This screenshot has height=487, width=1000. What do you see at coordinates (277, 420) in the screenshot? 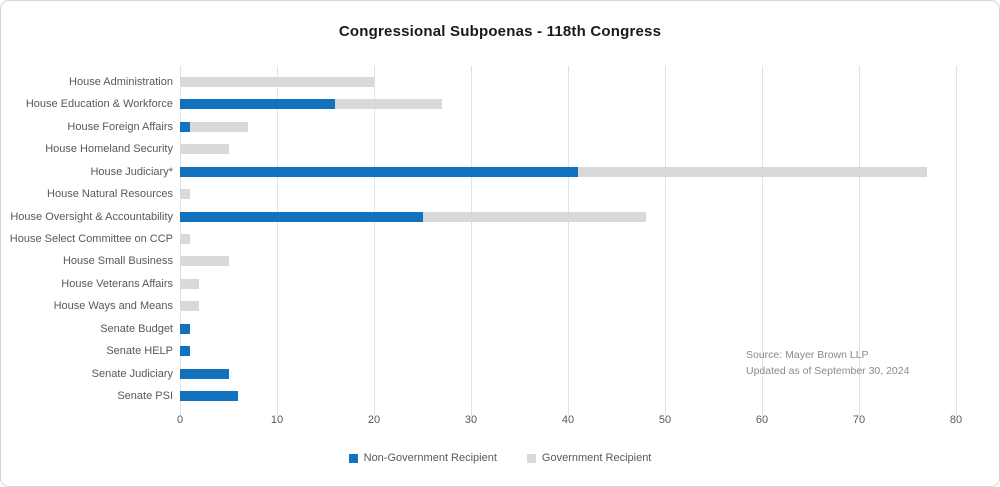
I see `x-tick-label: 10` at bounding box center [277, 420].